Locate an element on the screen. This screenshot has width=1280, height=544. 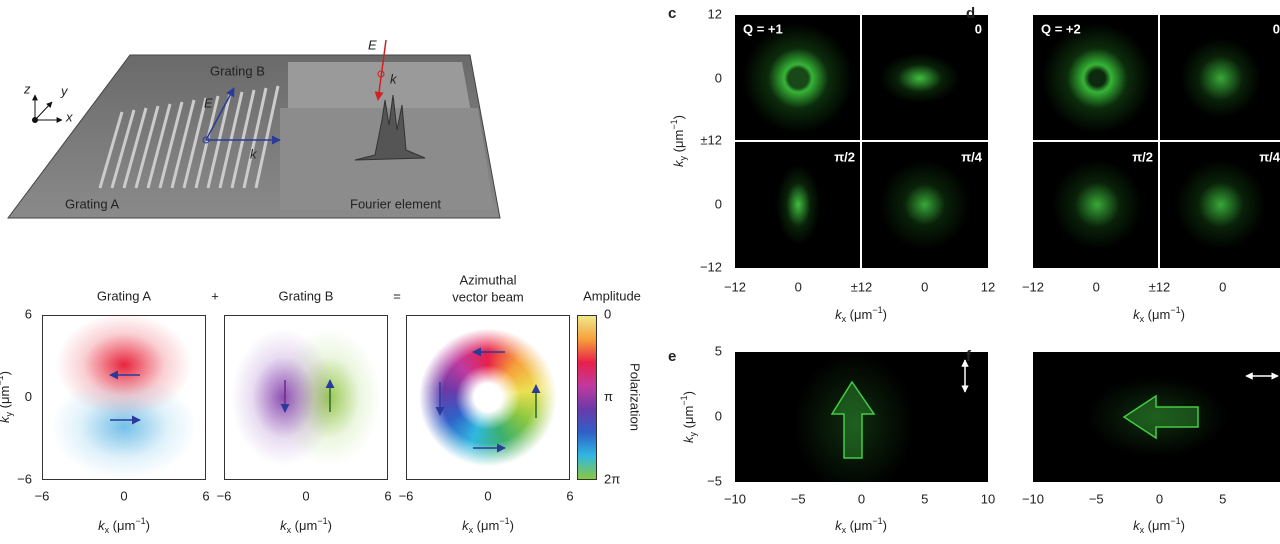
y-tick-label: ±12 is located at coordinates (711, 139).